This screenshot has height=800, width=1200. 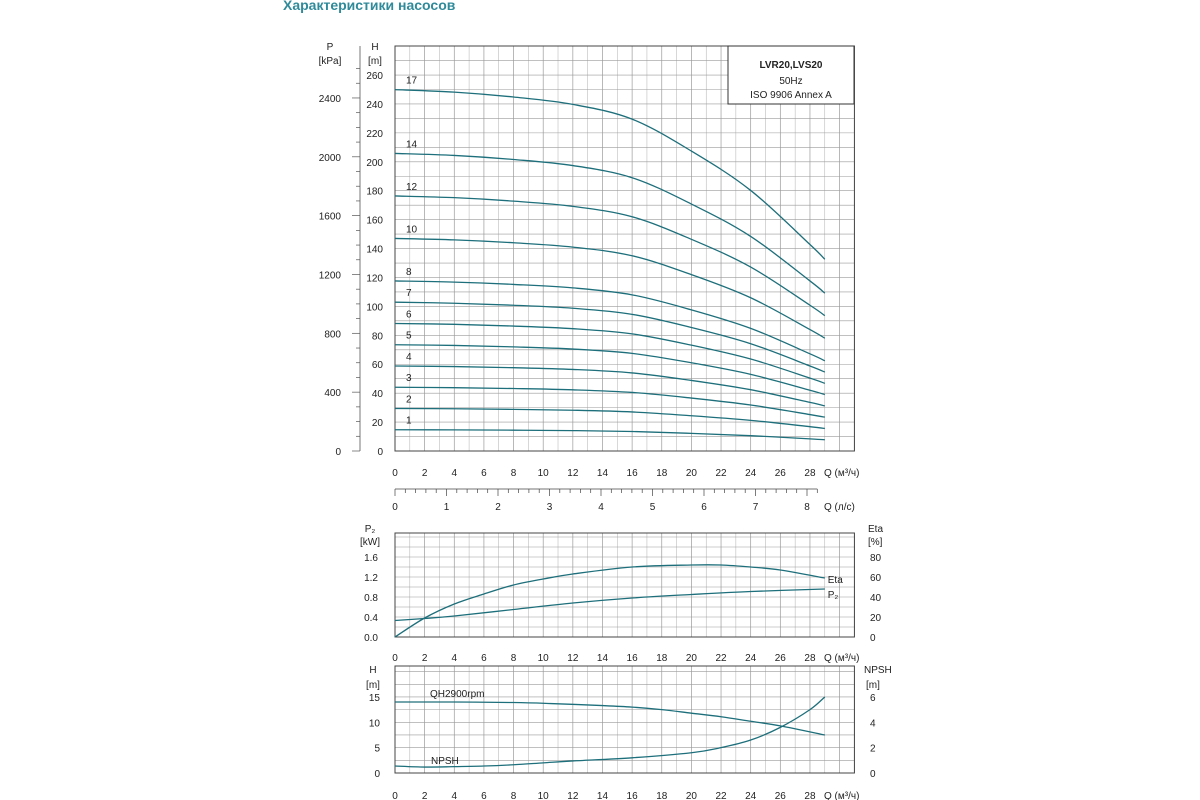 I want to click on eta-tick-label: 80, so click(x=876, y=558).